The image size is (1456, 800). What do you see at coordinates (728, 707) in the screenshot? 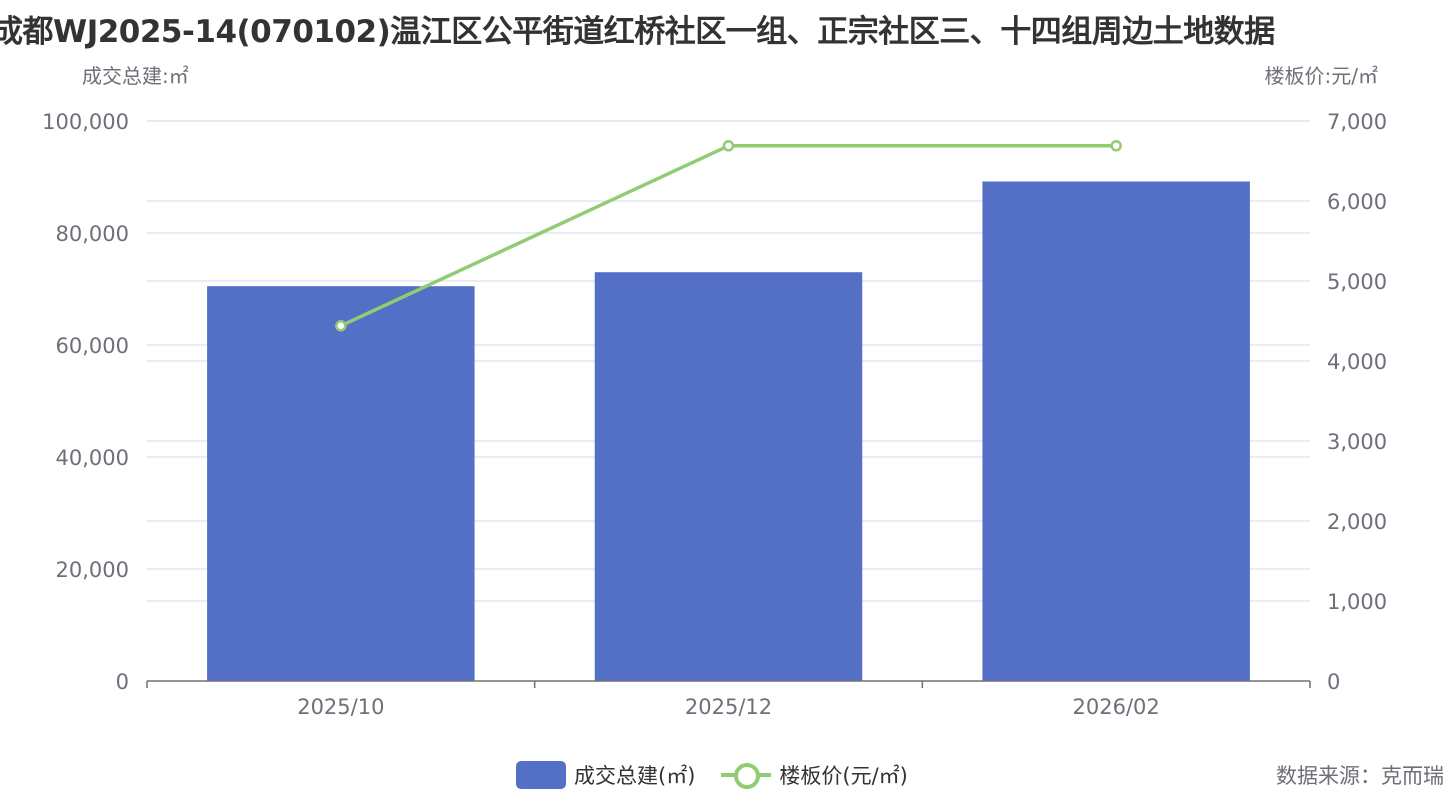
I see `x-tick-label: 2025/12` at bounding box center [728, 707].